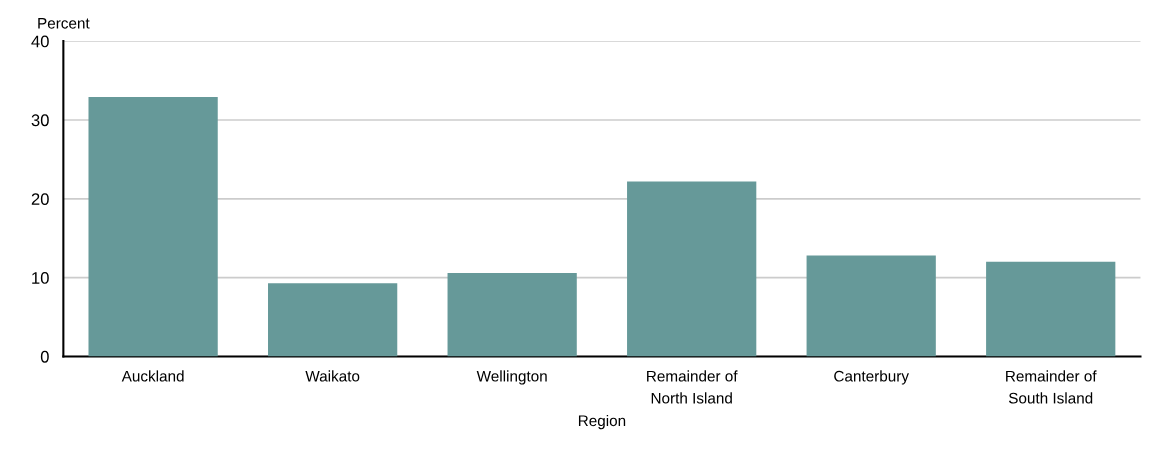  Describe the element at coordinates (40, 278) in the screenshot. I see `y-tick-label: 10` at that location.